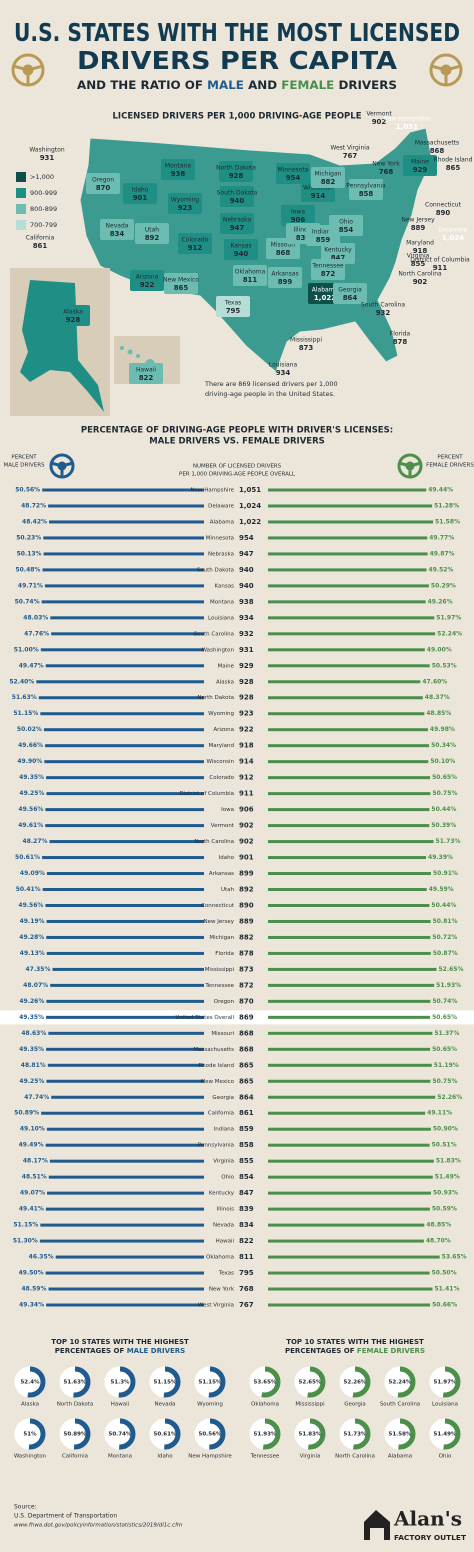  Describe the element at coordinates (28, 889) in the screenshot. I see `male-percent: 50.41%` at that location.